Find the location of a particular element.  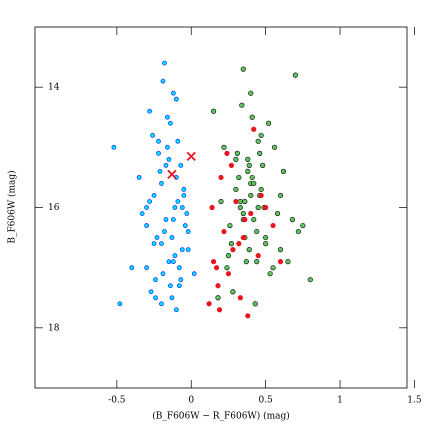

y-tick-label: 14 is located at coordinates (54, 88).